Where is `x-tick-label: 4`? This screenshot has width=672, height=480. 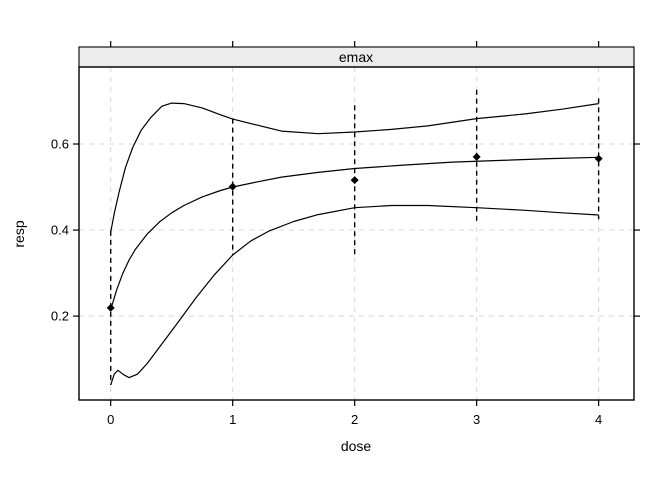
x-tick-label: 4 is located at coordinates (598, 419).